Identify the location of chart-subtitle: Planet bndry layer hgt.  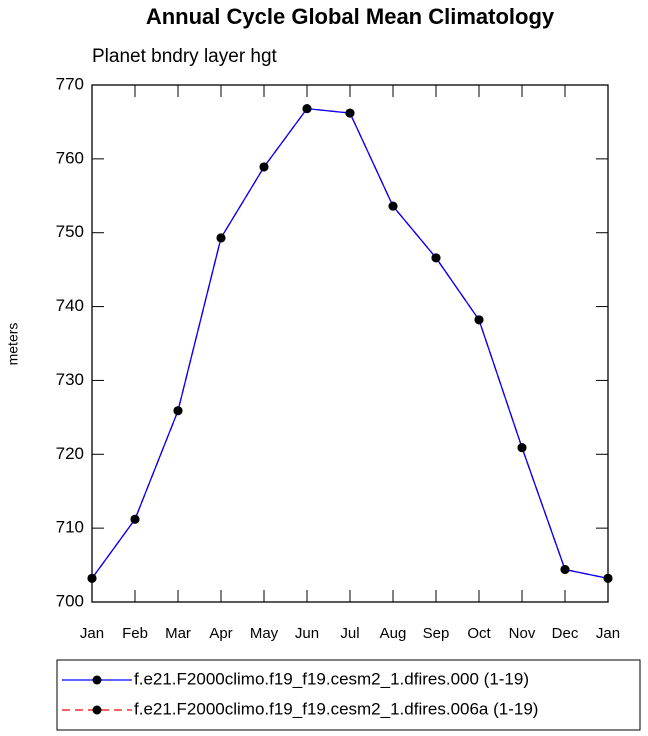
(185, 56).